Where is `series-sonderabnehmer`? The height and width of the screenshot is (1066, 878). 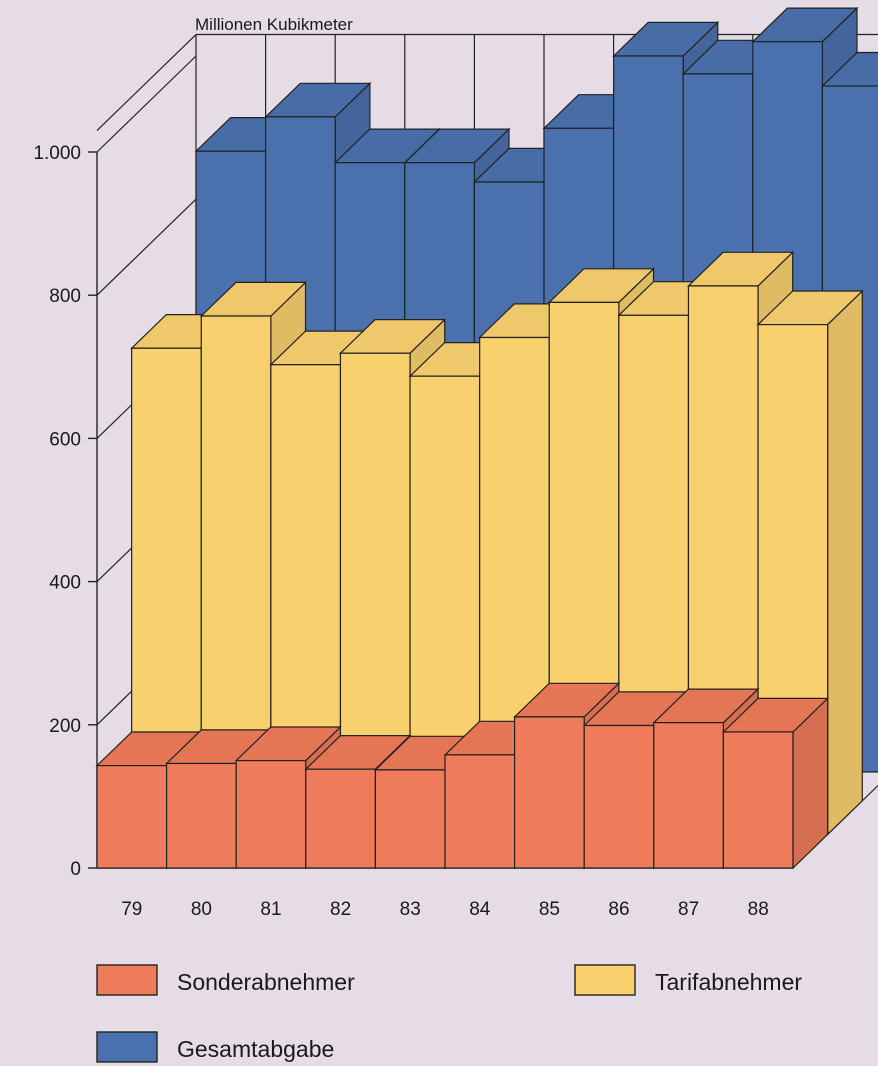
series-sonderabnehmer is located at coordinates (462, 775).